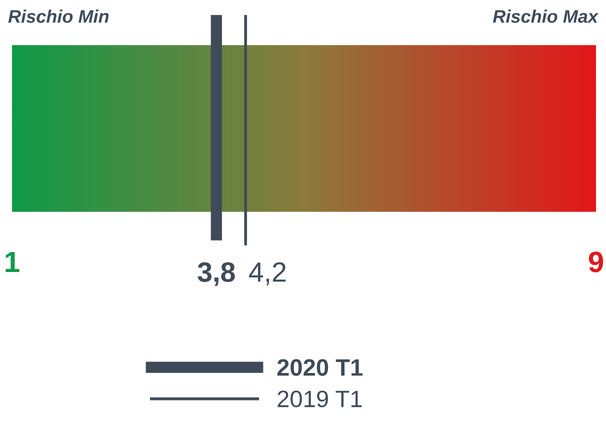  I want to click on x-tick-label: 1, so click(13, 262).